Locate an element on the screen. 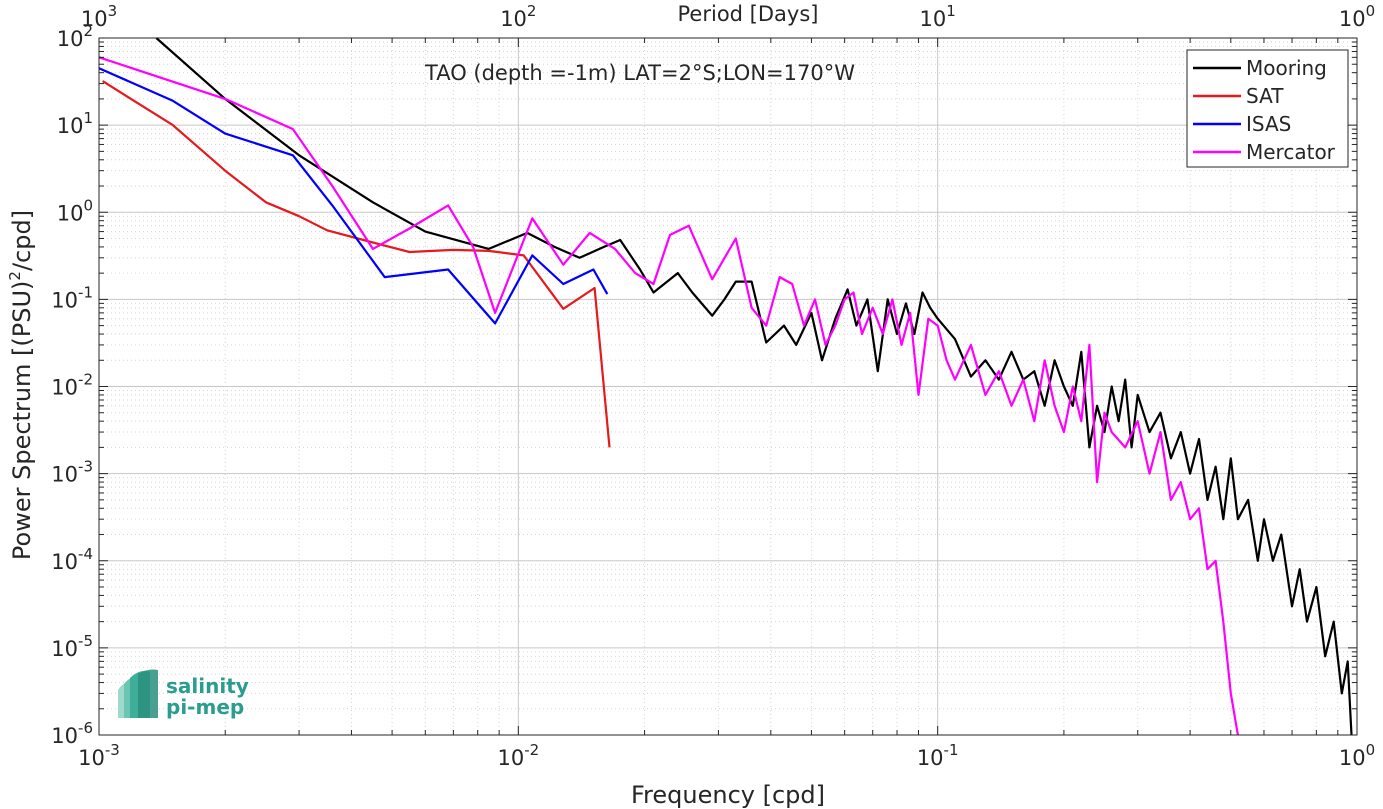 The width and height of the screenshot is (1383, 809). legend: Mooring SAT ISAS Mercator is located at coordinates (1267, 108).